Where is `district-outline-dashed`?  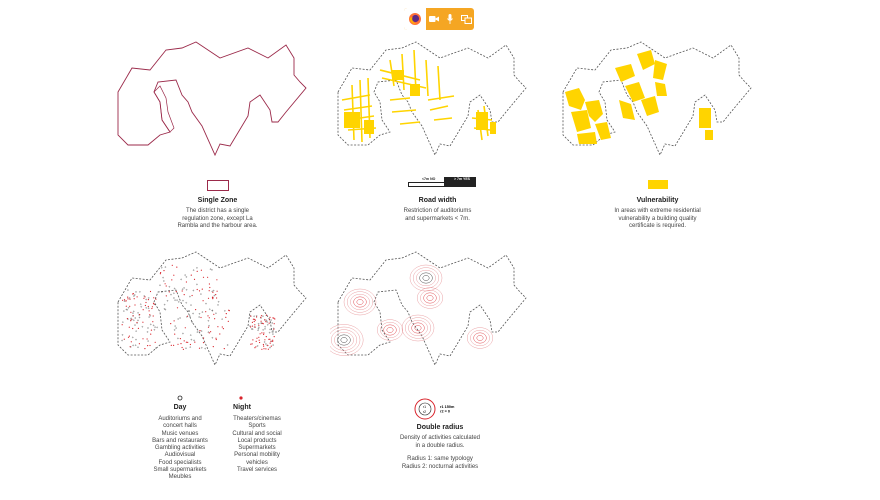 district-outline-dashed is located at coordinates (432, 98).